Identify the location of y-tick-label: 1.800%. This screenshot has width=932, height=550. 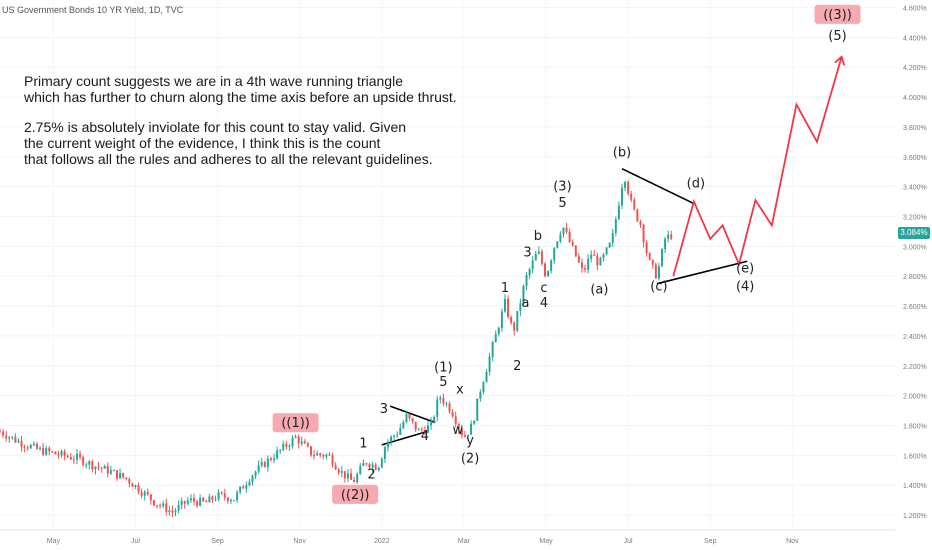
(915, 426).